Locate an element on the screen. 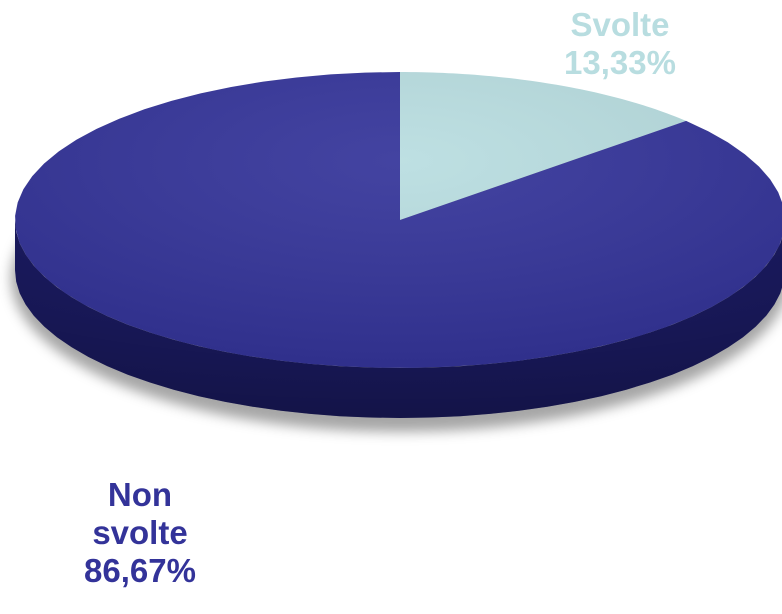 This screenshot has height=614, width=782. slice-label-svolte-line-1: 13,33% is located at coordinates (620, 62).